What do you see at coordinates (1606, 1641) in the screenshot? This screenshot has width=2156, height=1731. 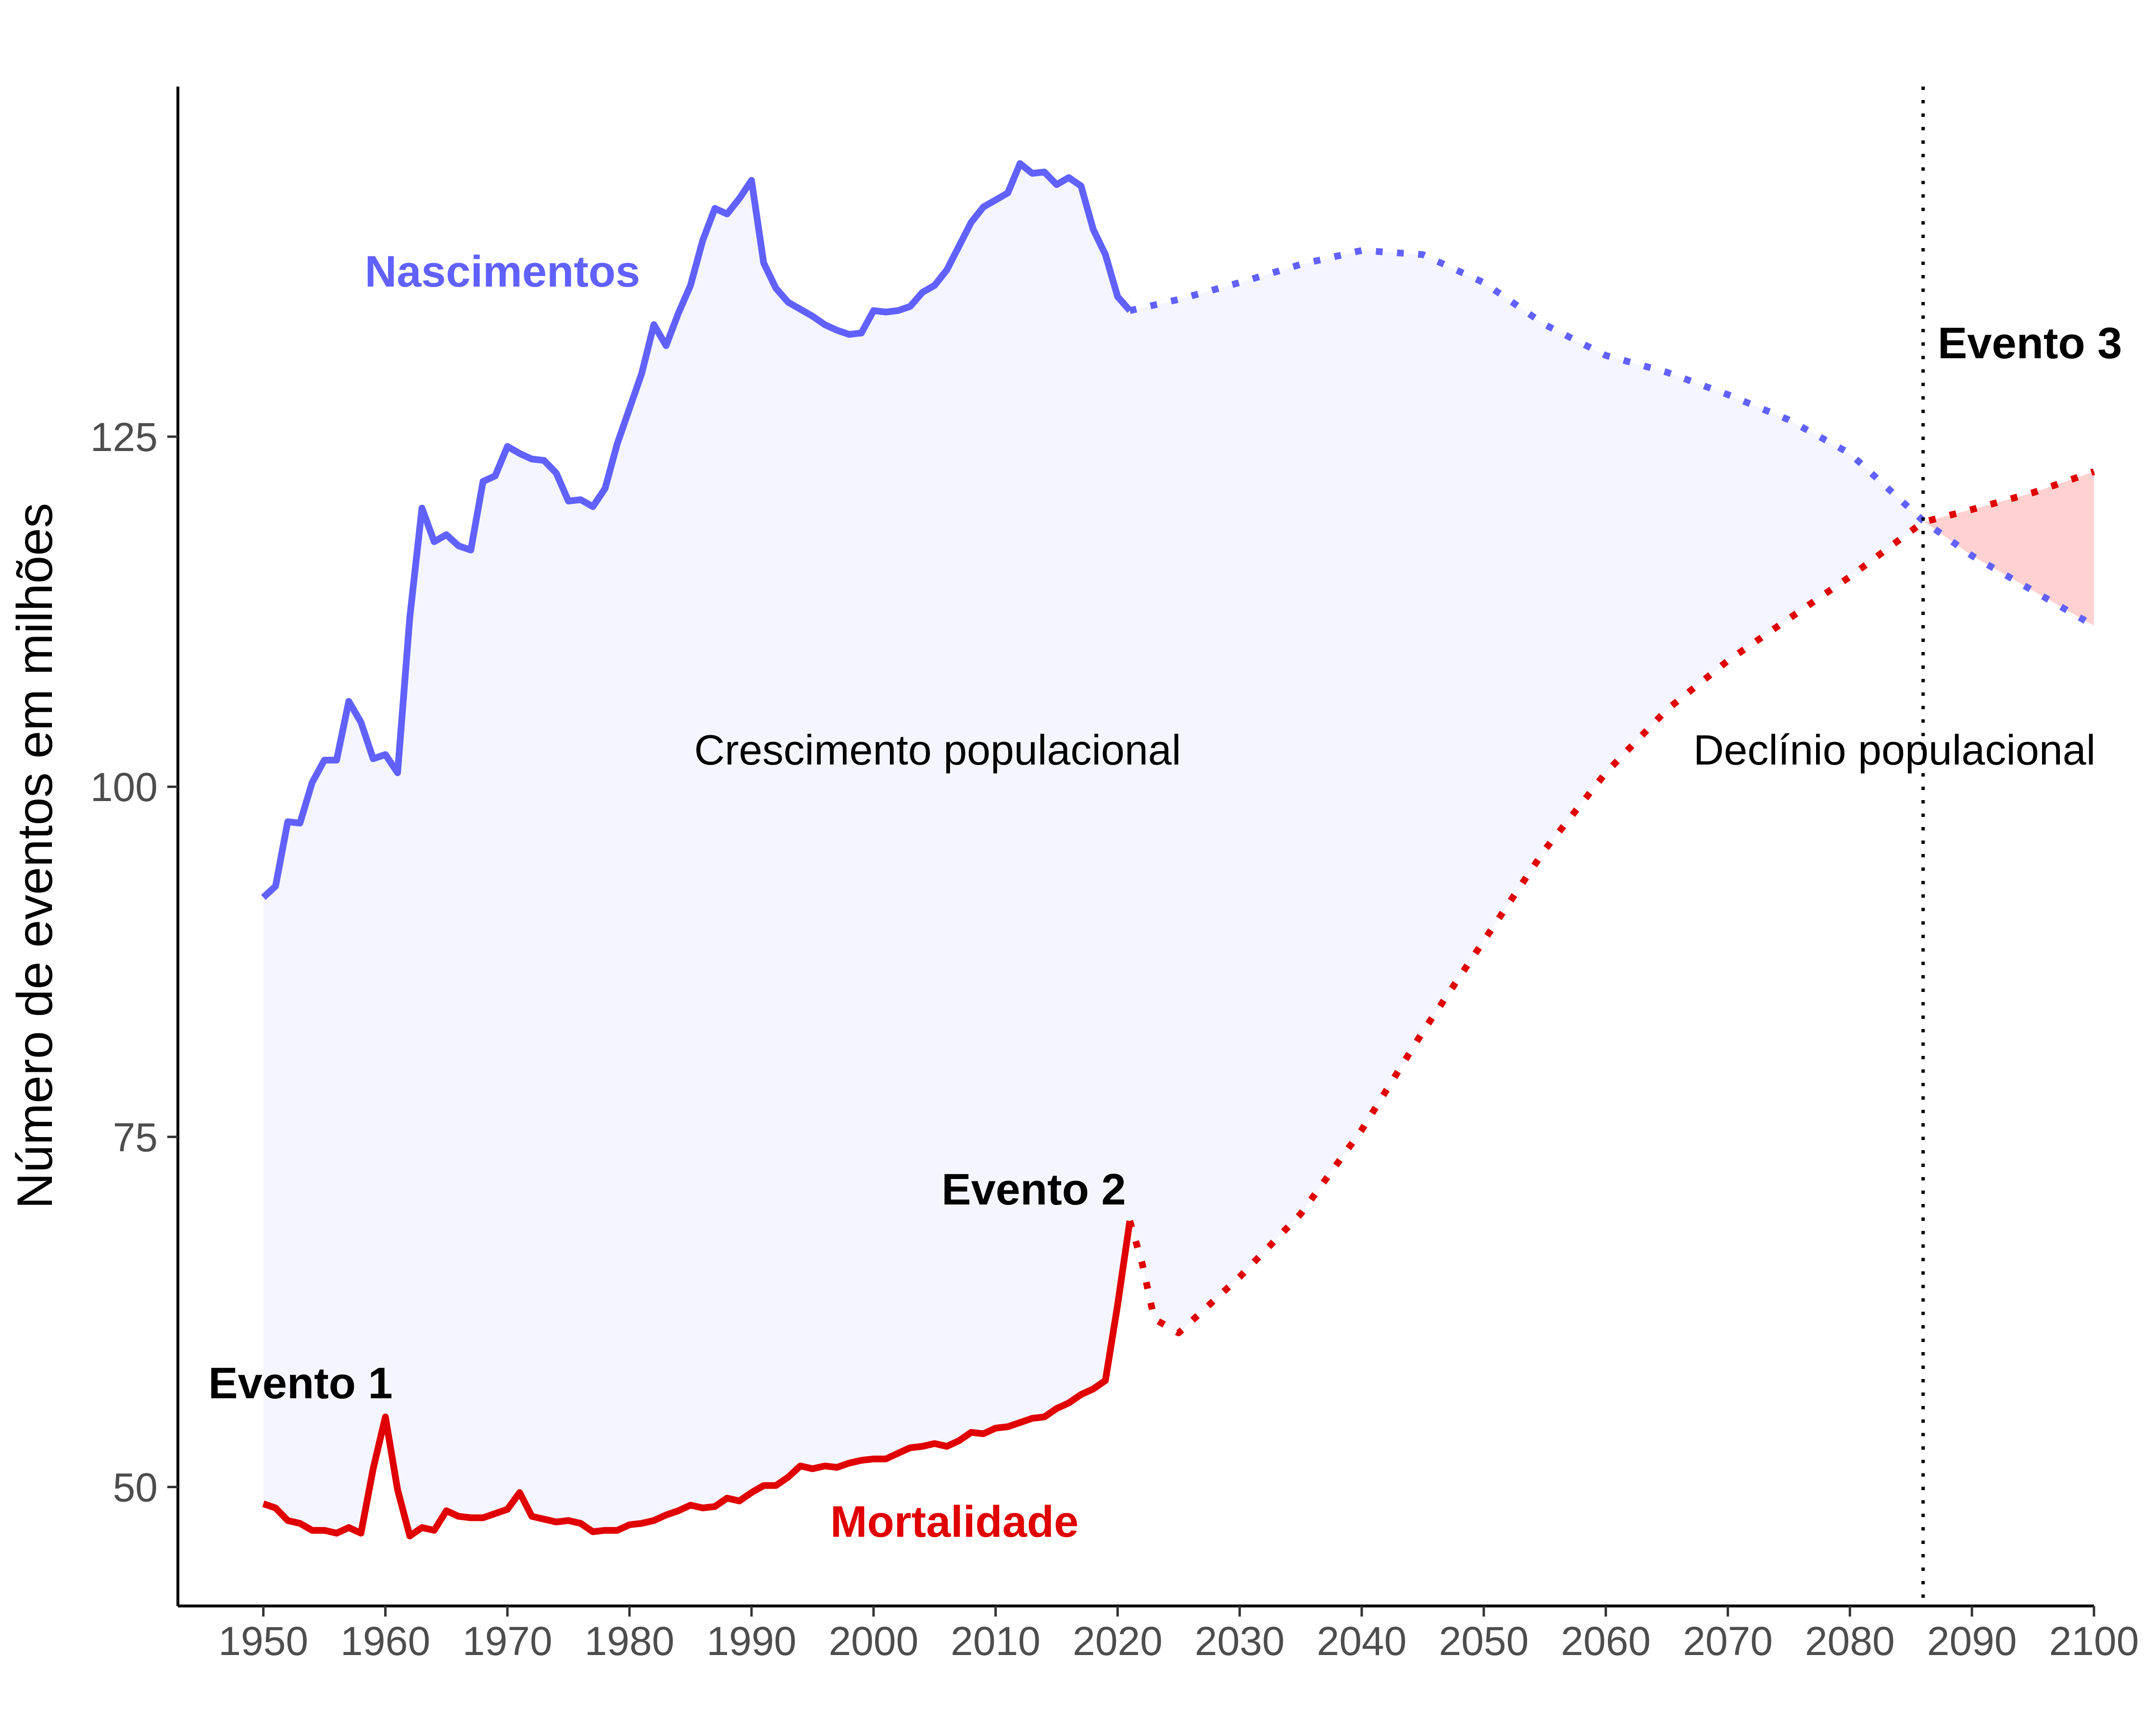 I see `x-tick-label: 2060` at bounding box center [1606, 1641].